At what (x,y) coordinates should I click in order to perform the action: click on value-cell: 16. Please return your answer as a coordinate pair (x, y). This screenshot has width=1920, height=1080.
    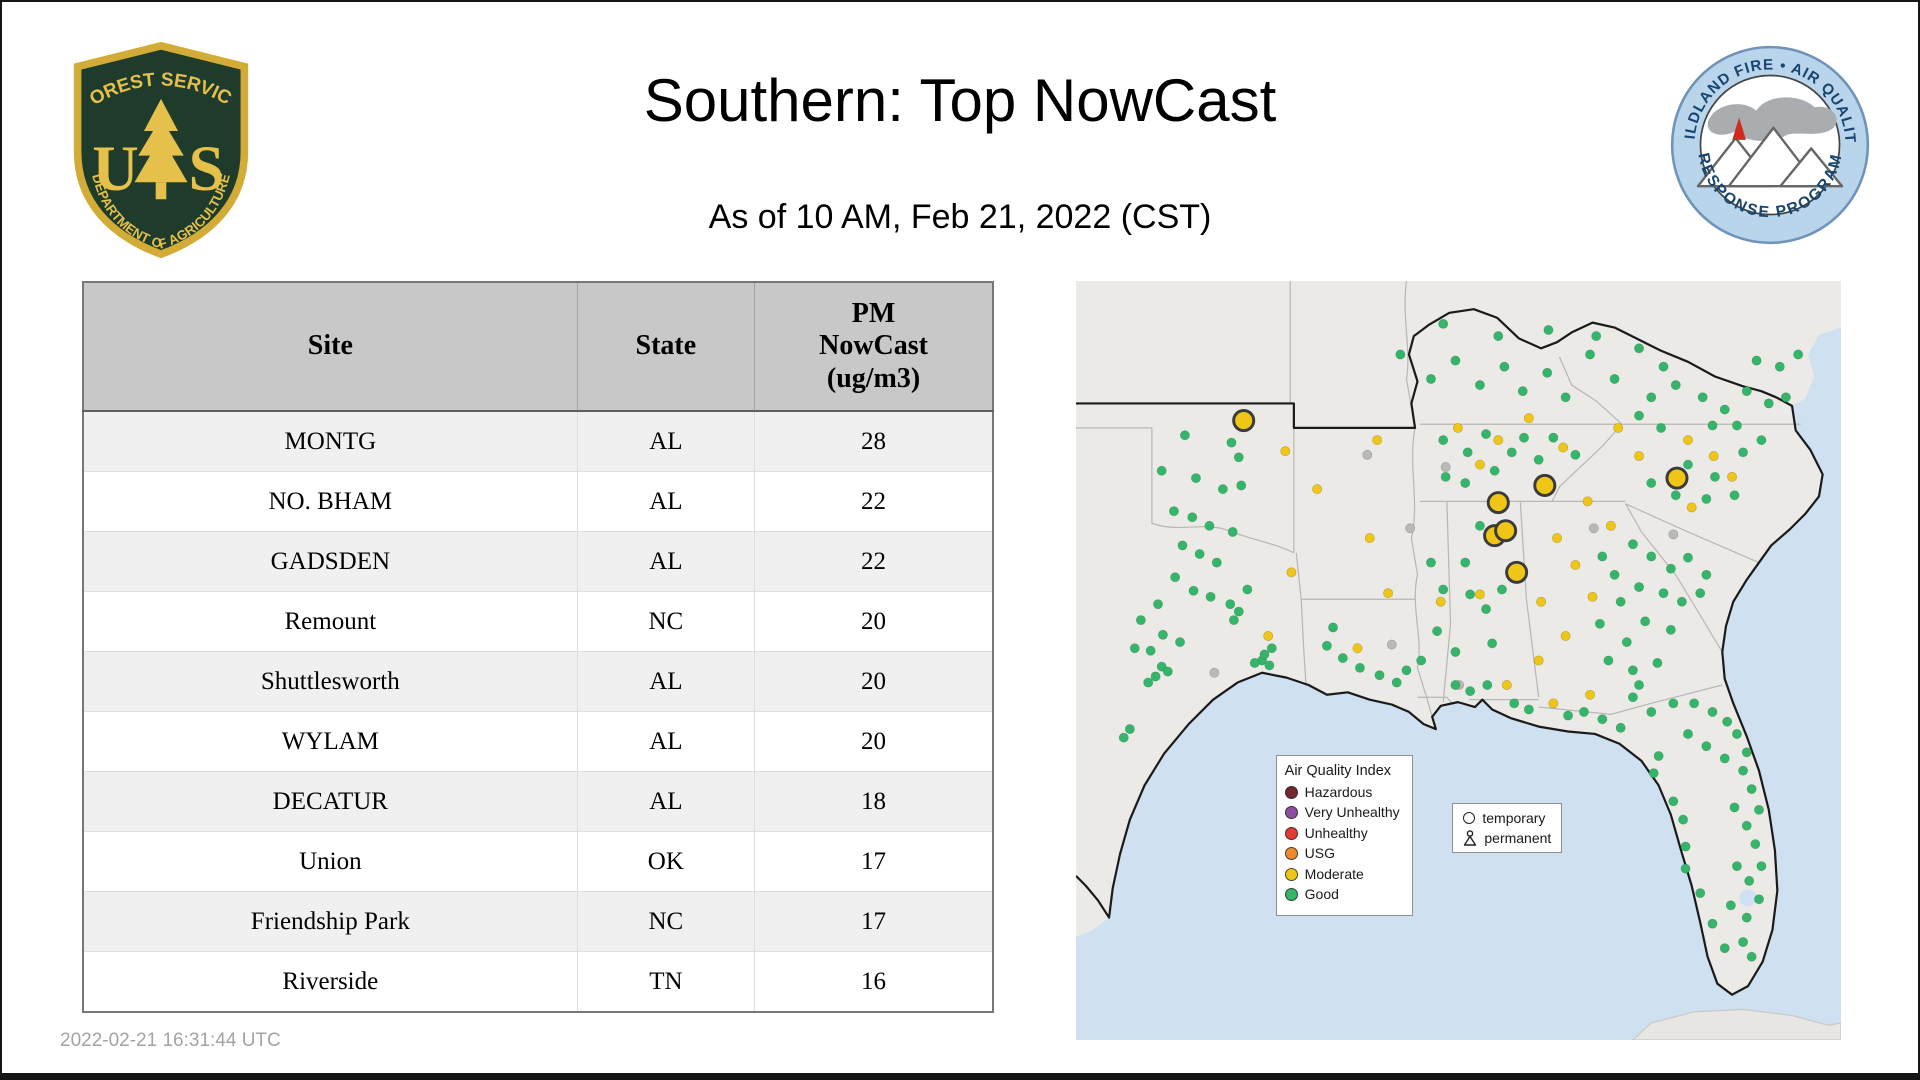
    Looking at the image, I should click on (874, 982).